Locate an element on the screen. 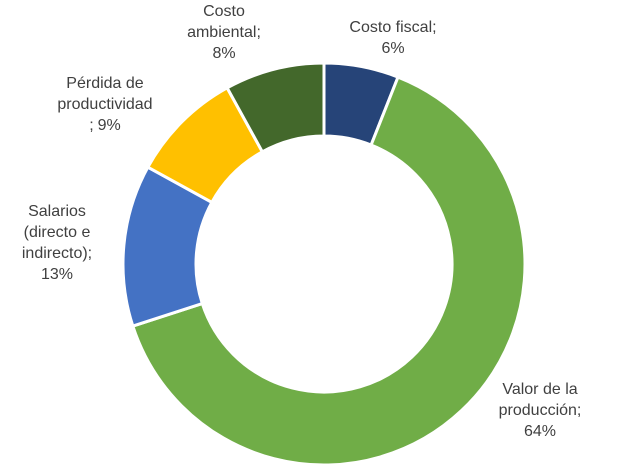 This screenshot has width=623, height=465. label-line: Salarios is located at coordinates (57, 211).